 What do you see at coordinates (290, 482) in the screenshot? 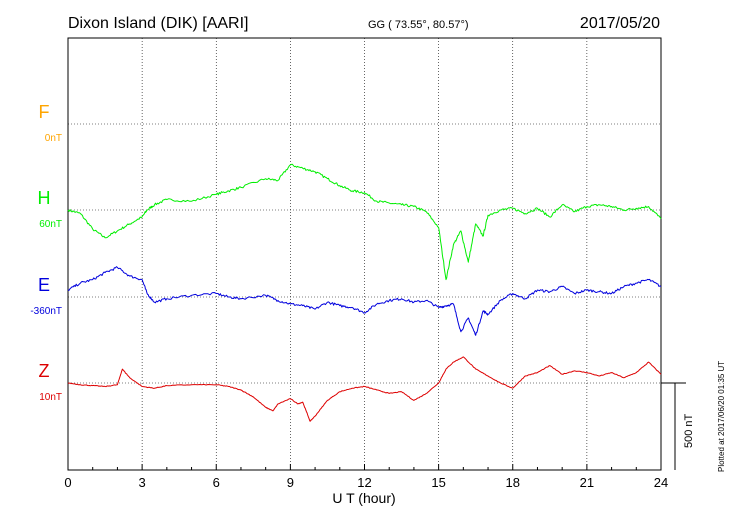
I see `x-tick-label: 9` at bounding box center [290, 482].